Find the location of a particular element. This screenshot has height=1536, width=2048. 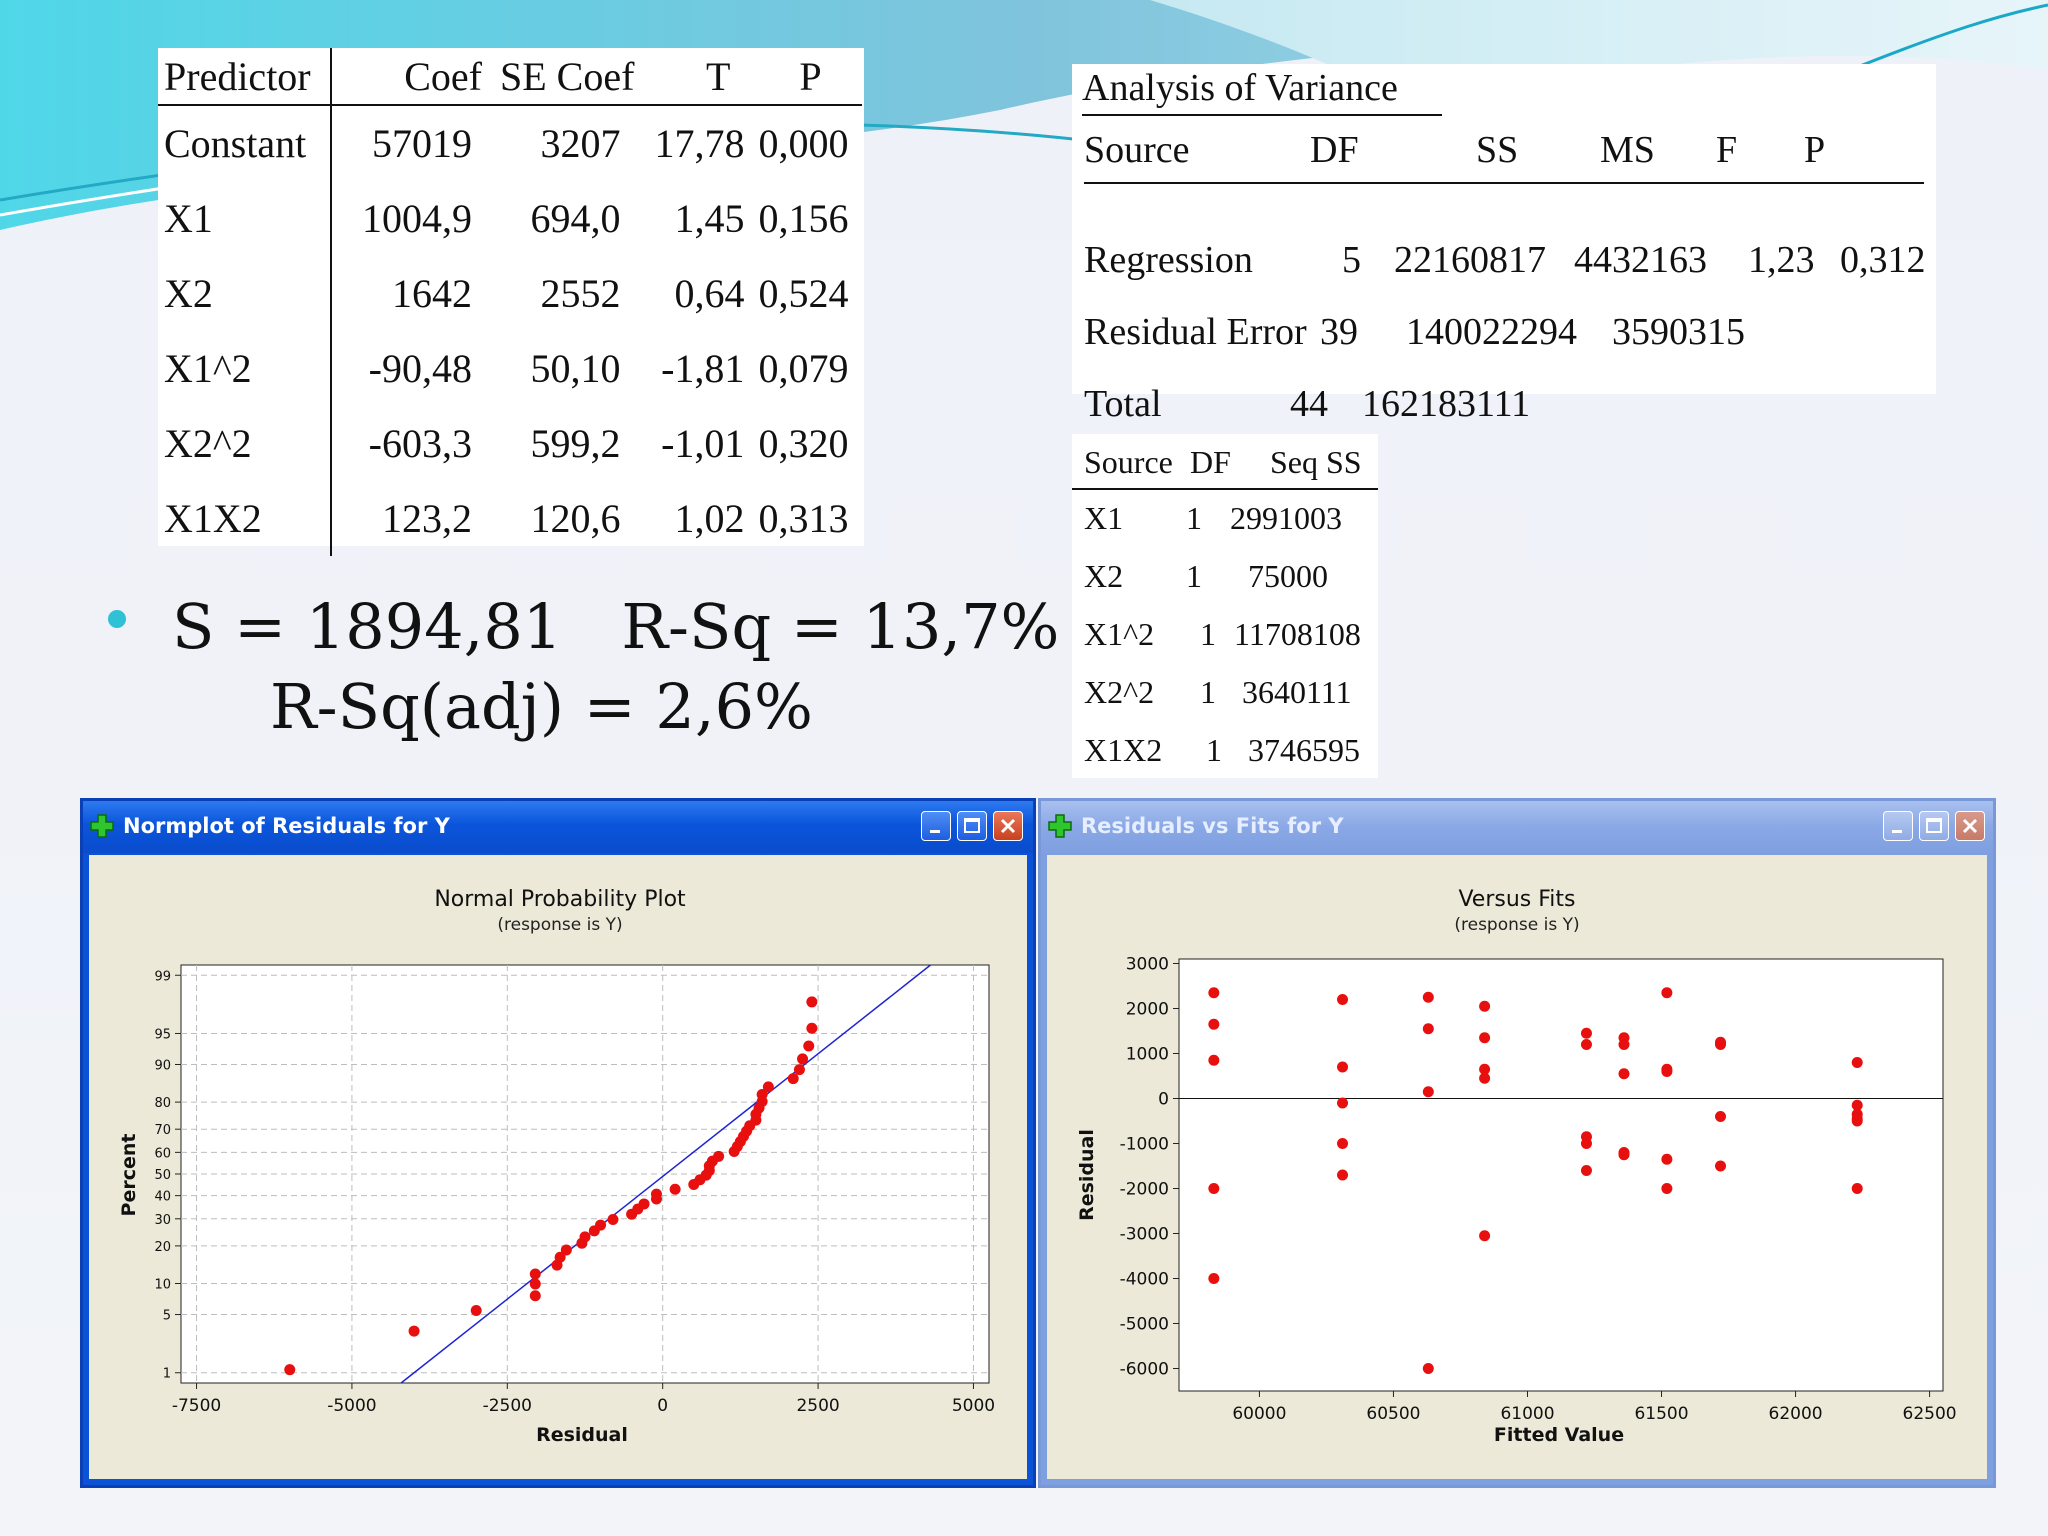

anova-title: Analysis of Variance is located at coordinates (1262, 90).